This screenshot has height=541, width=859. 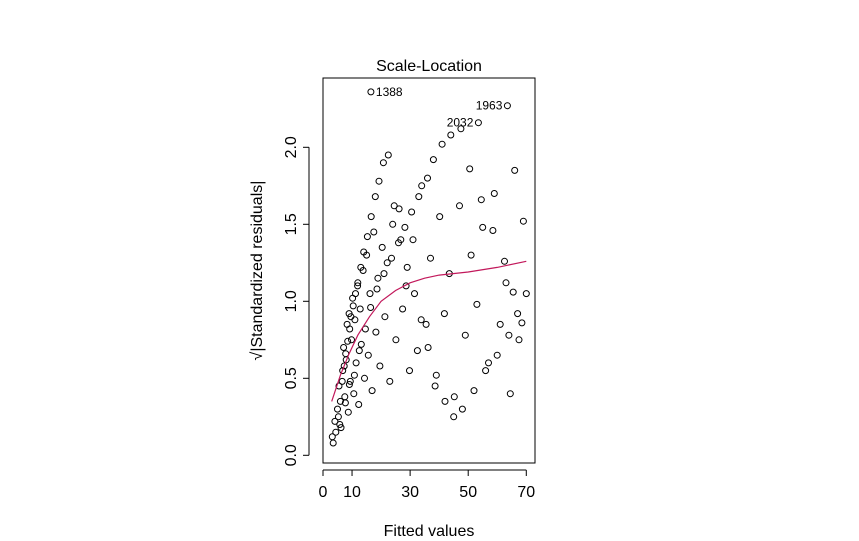 I want to click on x-tick-label: 10, so click(x=352, y=492).